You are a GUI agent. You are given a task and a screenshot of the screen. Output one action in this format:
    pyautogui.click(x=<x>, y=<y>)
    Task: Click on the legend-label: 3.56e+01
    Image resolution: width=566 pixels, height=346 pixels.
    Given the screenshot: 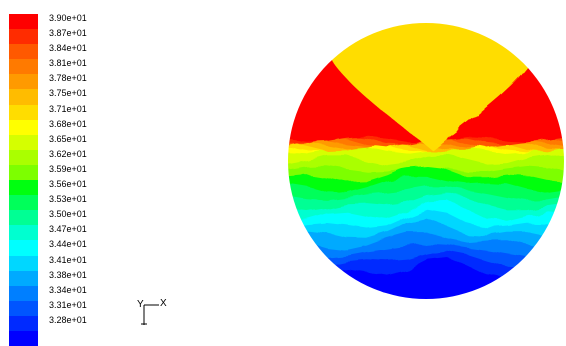 What is the action you would take?
    pyautogui.click(x=68, y=184)
    